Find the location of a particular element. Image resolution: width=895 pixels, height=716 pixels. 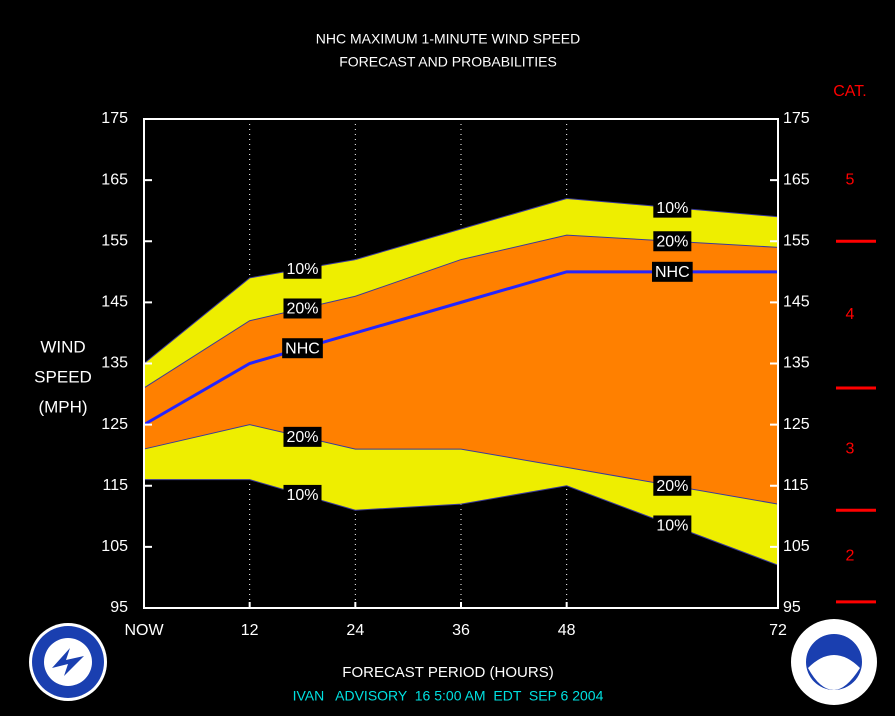

y2-tick-label: 115 is located at coordinates (796, 485).